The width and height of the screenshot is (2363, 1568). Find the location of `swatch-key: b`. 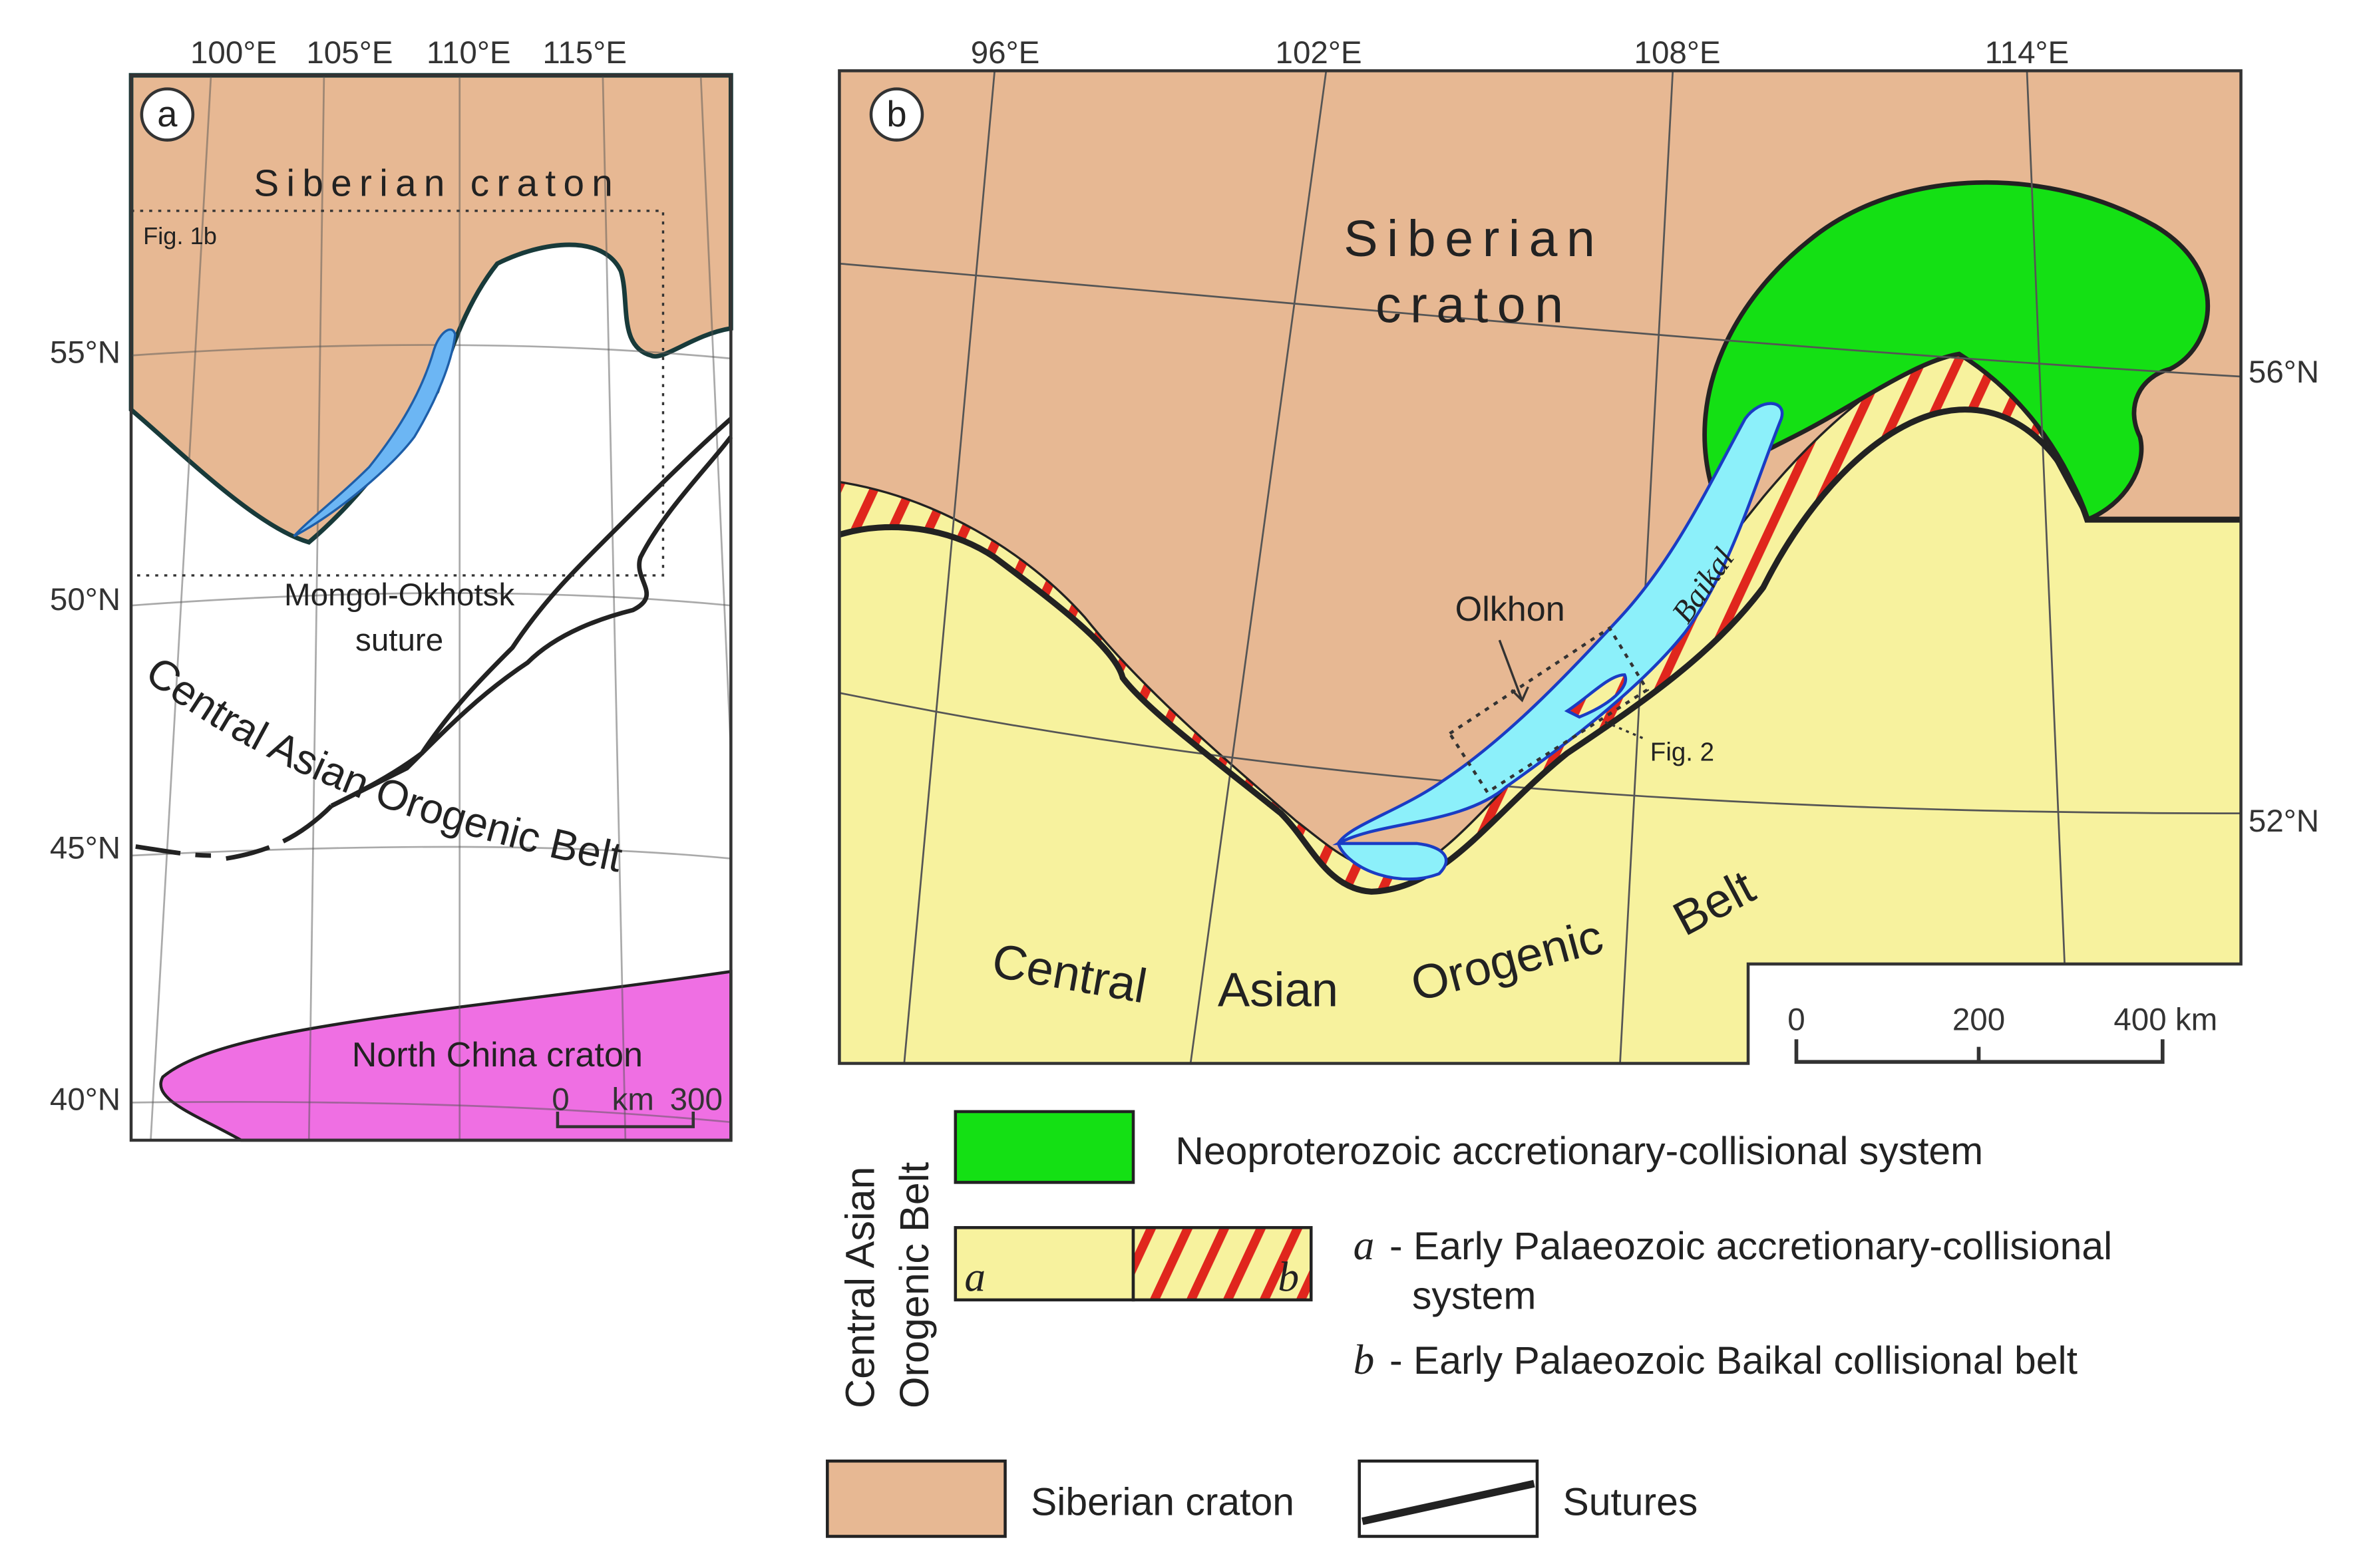

swatch-key: b is located at coordinates (1288, 1276).